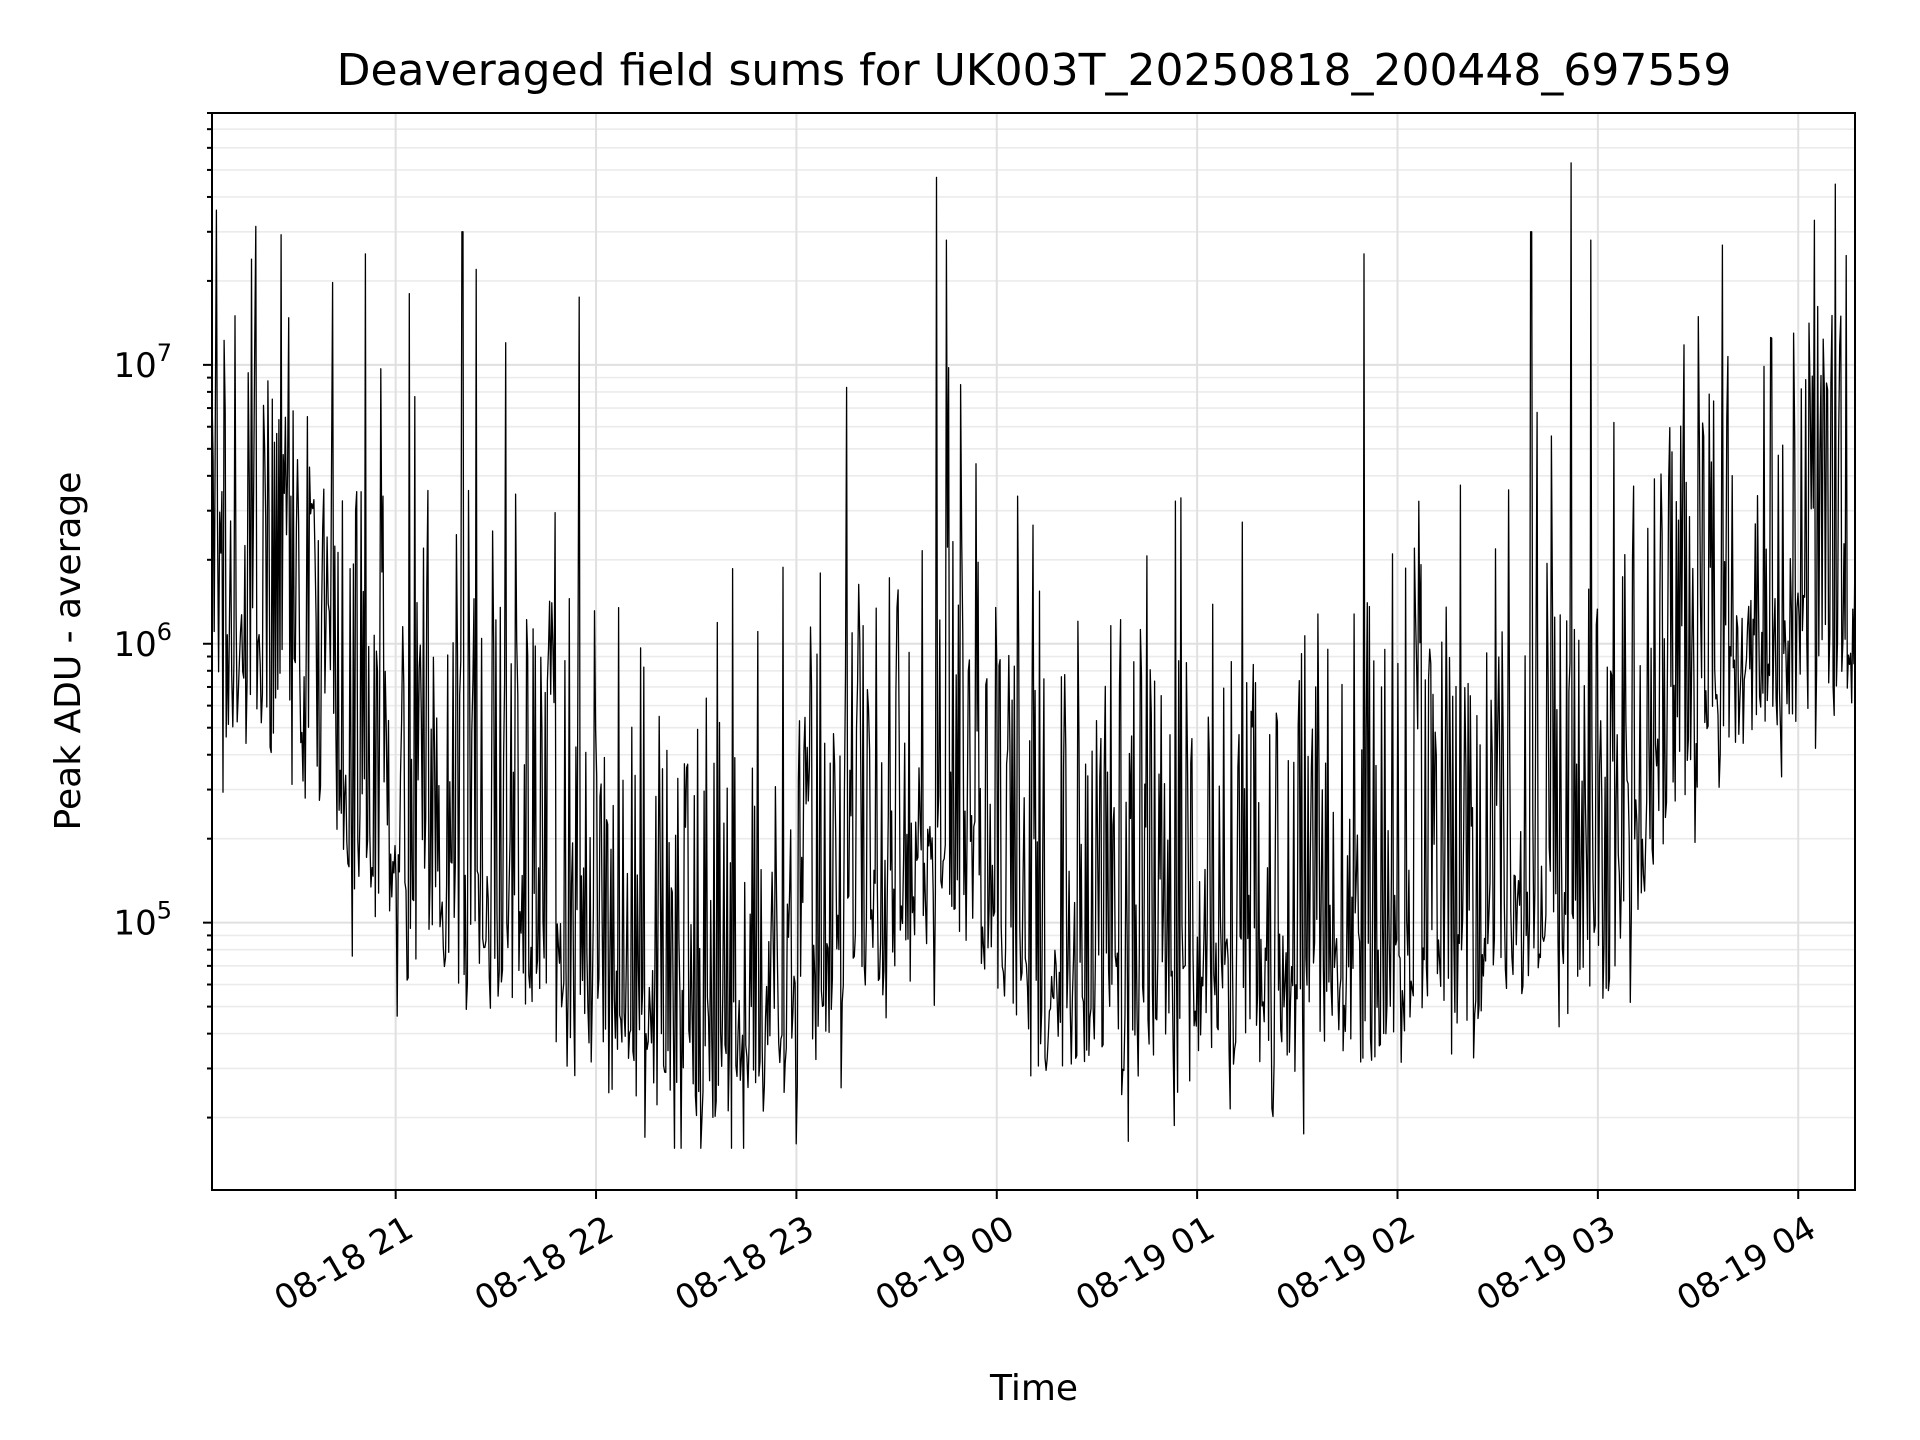 The height and width of the screenshot is (1440, 1920). Describe the element at coordinates (1033, 1388) in the screenshot. I see `x-axis-label: Time` at that location.